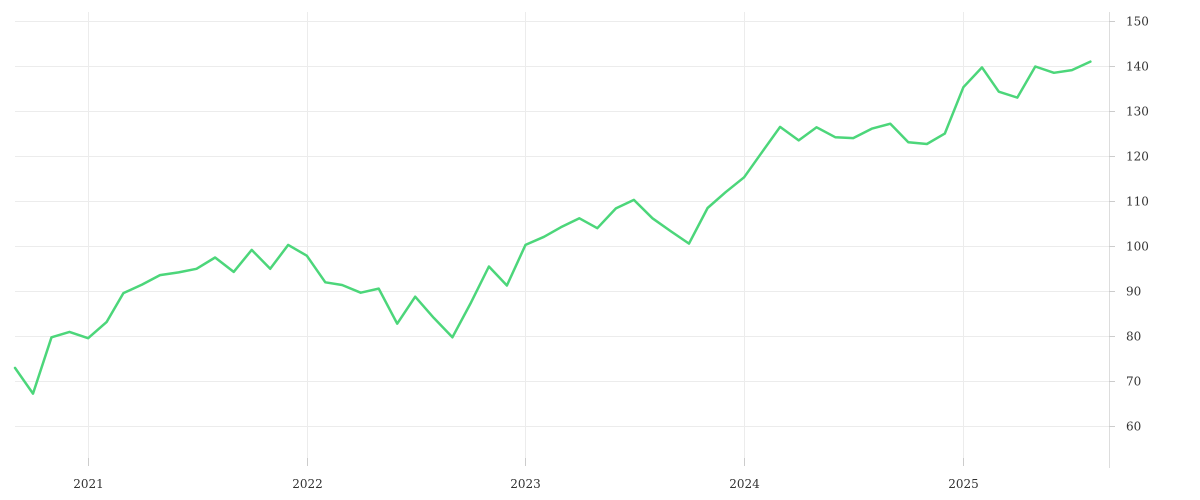 This screenshot has height=500, width=1200. I want to click on y-tick-label: 120, so click(1137, 157).